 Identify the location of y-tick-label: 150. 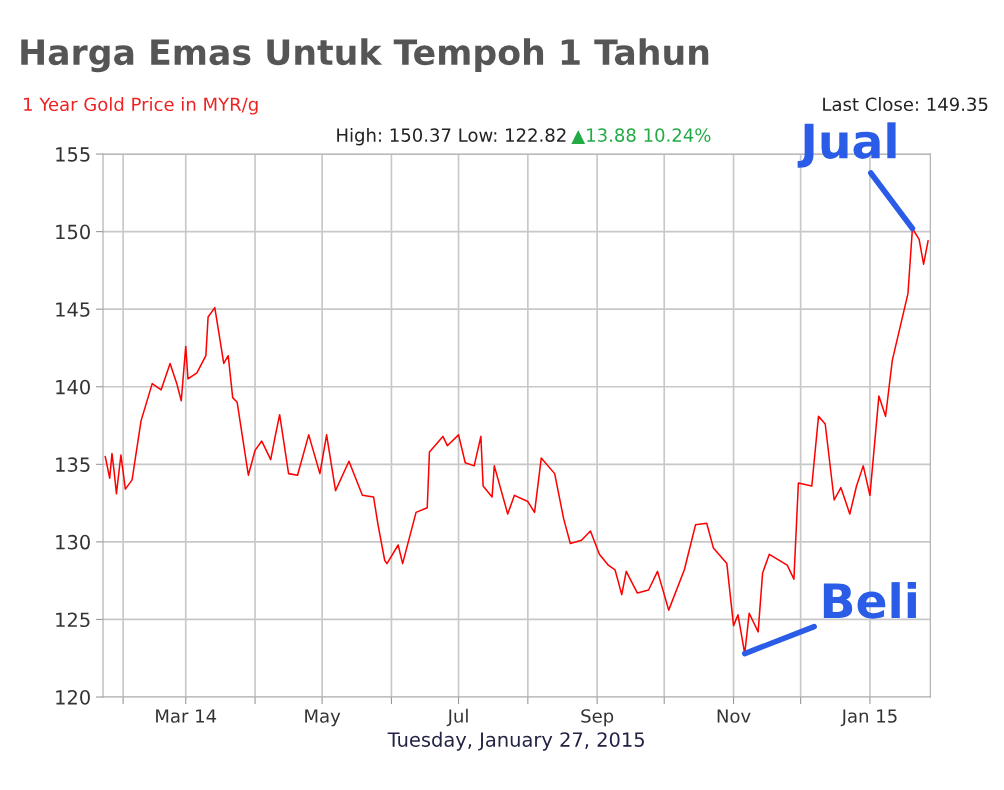
(73, 232).